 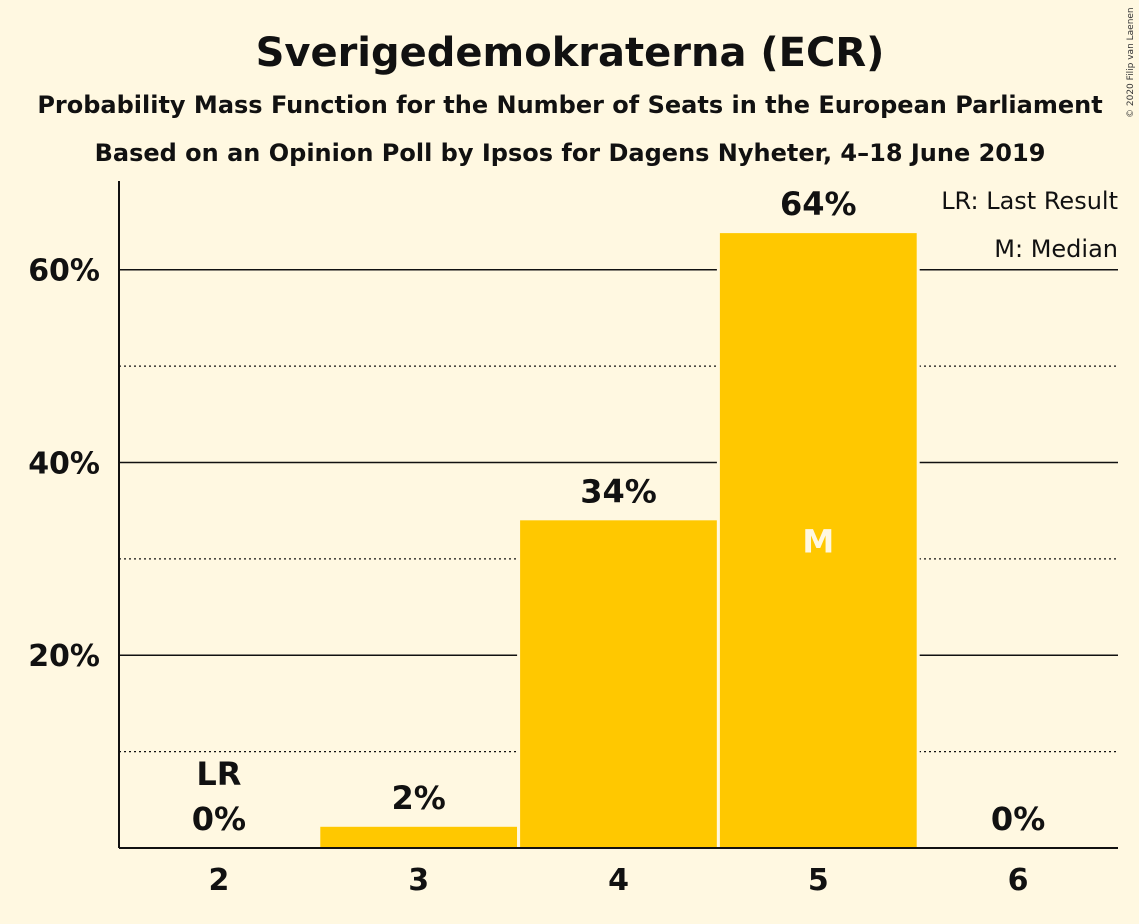 What do you see at coordinates (218, 880) in the screenshot?
I see `x-tick-label: 2` at bounding box center [218, 880].